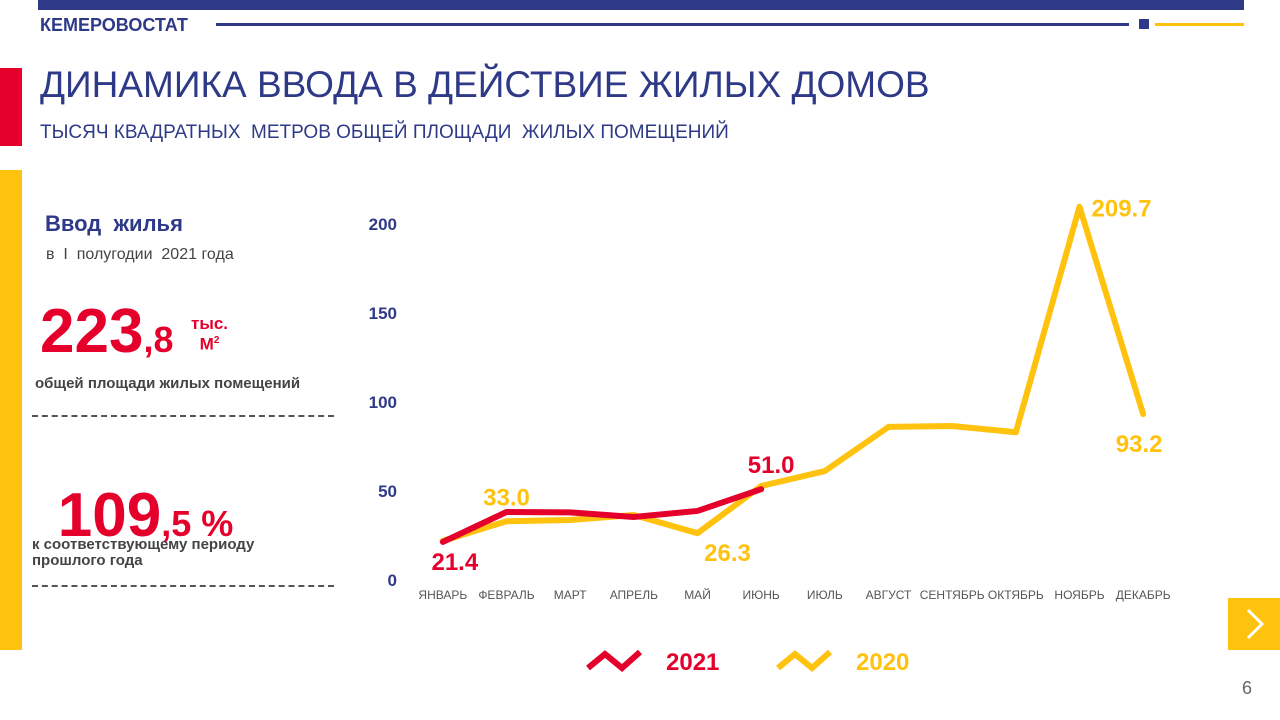 The image size is (1280, 720). What do you see at coordinates (602, 515) in the screenshot?
I see `line-series` at bounding box center [602, 515].